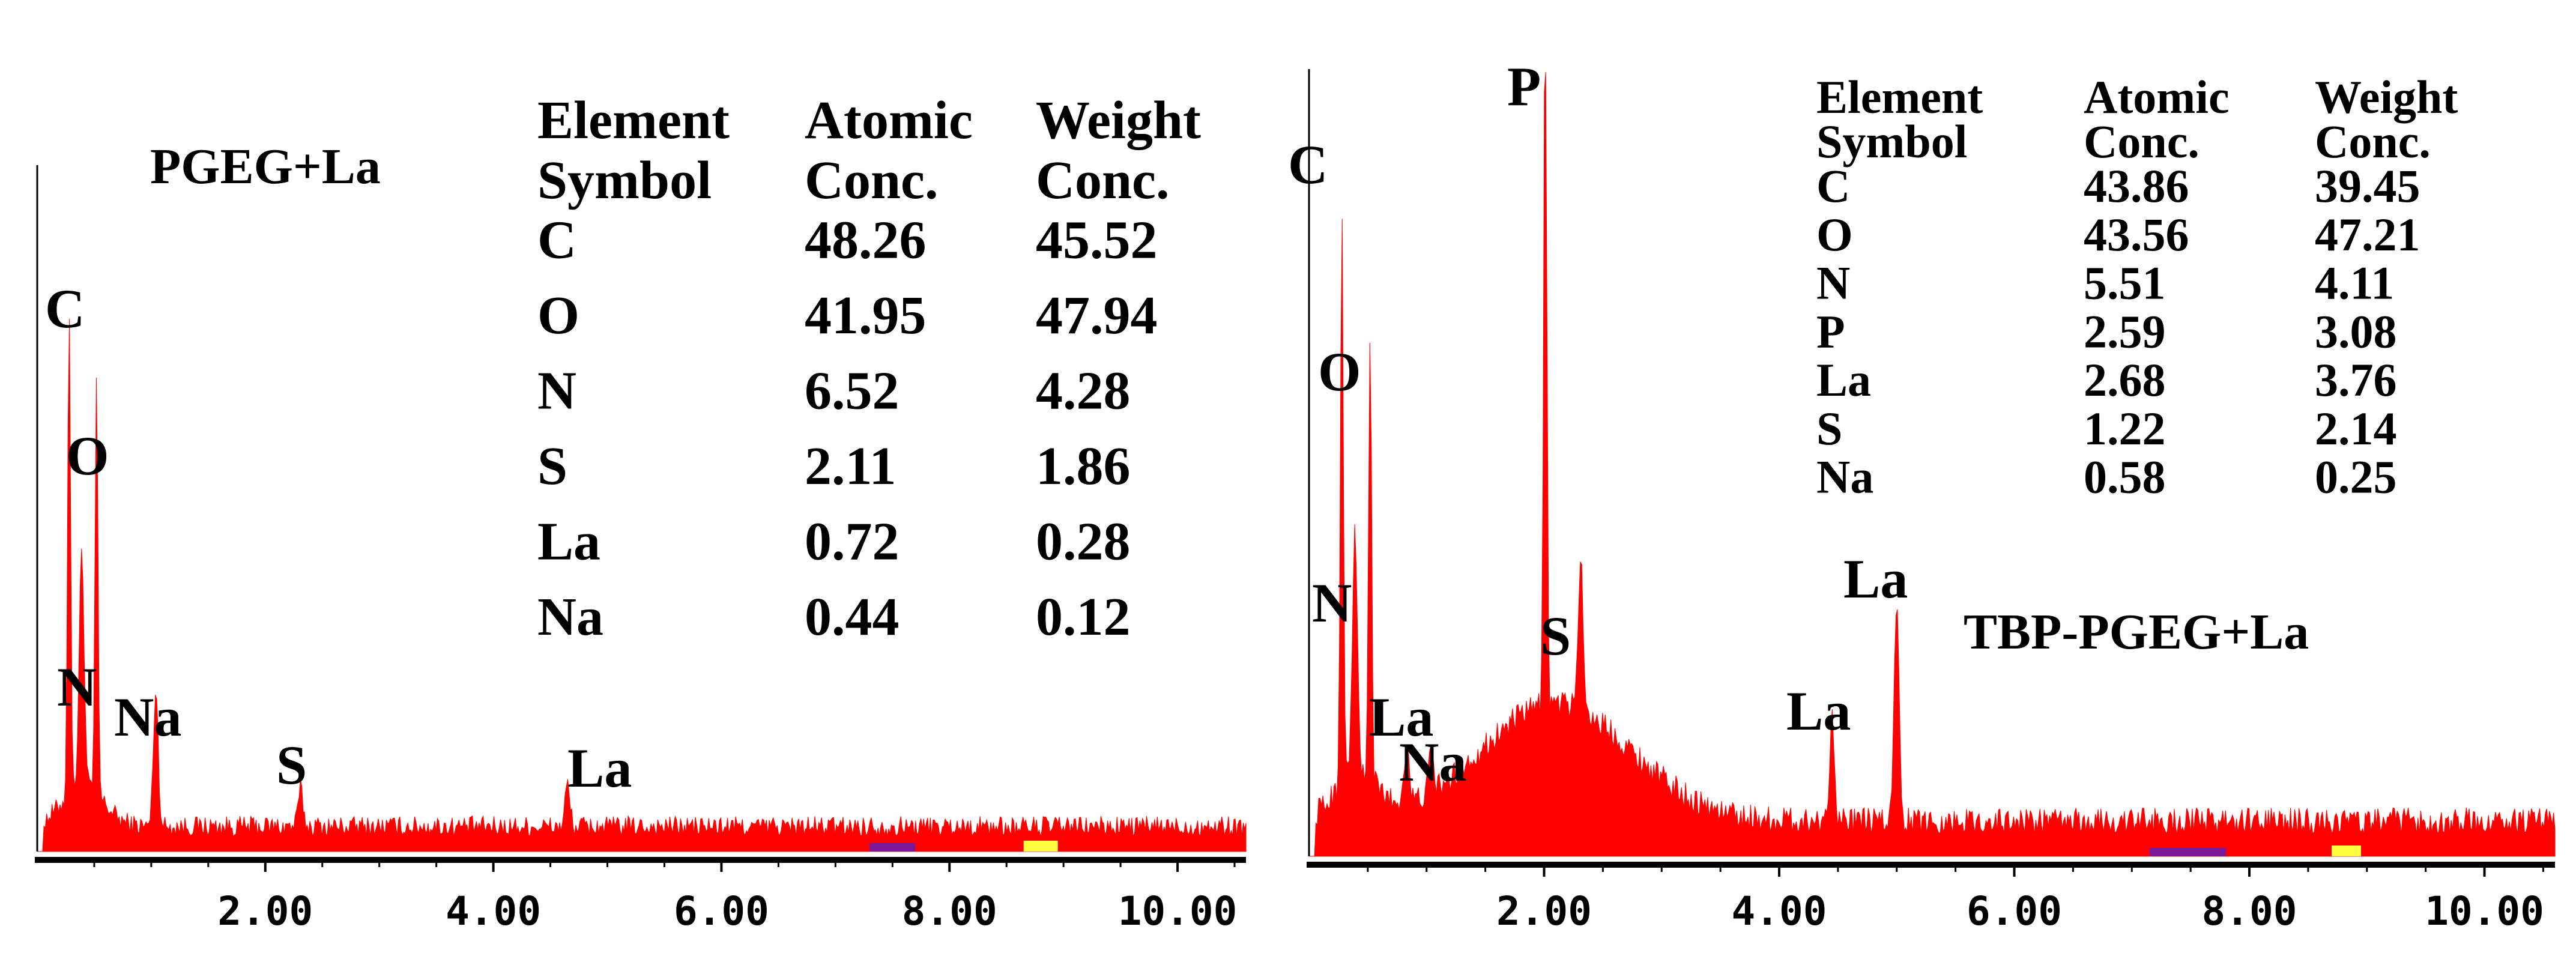 The image size is (2576, 980). What do you see at coordinates (2356, 428) in the screenshot?
I see `table-cell: 2.14` at bounding box center [2356, 428].